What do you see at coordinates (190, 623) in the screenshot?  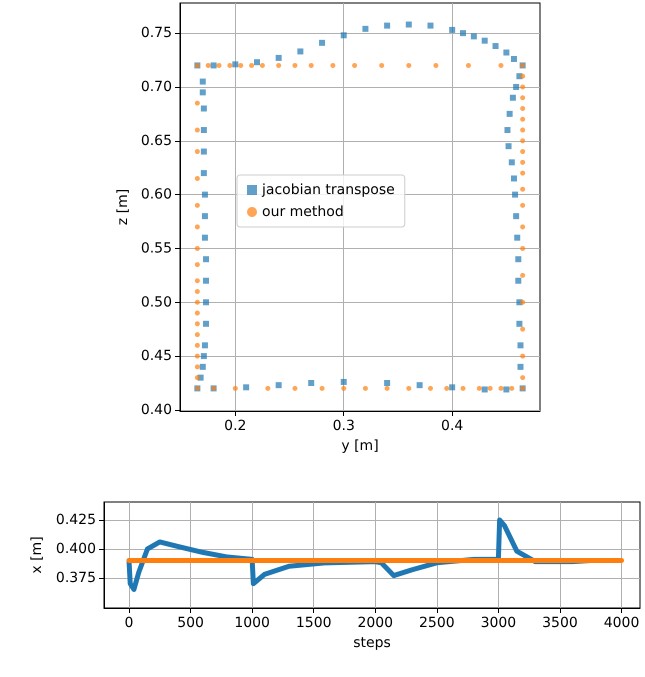 I see `x-tick-label: 500` at bounding box center [190, 623].